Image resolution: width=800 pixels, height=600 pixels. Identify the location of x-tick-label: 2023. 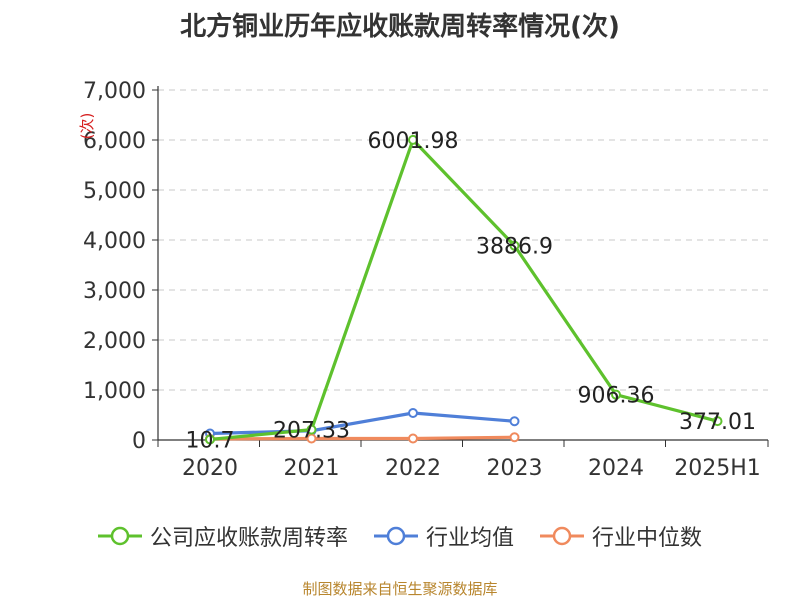
(515, 468).